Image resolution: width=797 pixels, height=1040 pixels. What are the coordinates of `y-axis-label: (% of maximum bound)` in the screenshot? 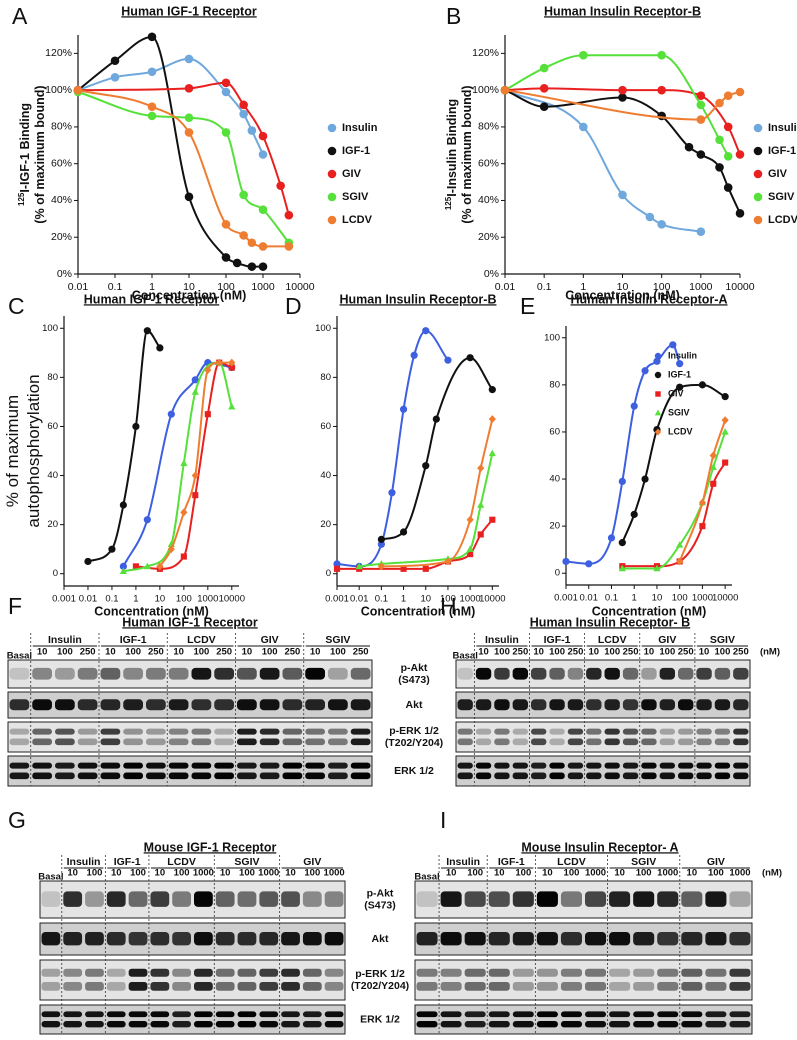 It's located at (467, 154).